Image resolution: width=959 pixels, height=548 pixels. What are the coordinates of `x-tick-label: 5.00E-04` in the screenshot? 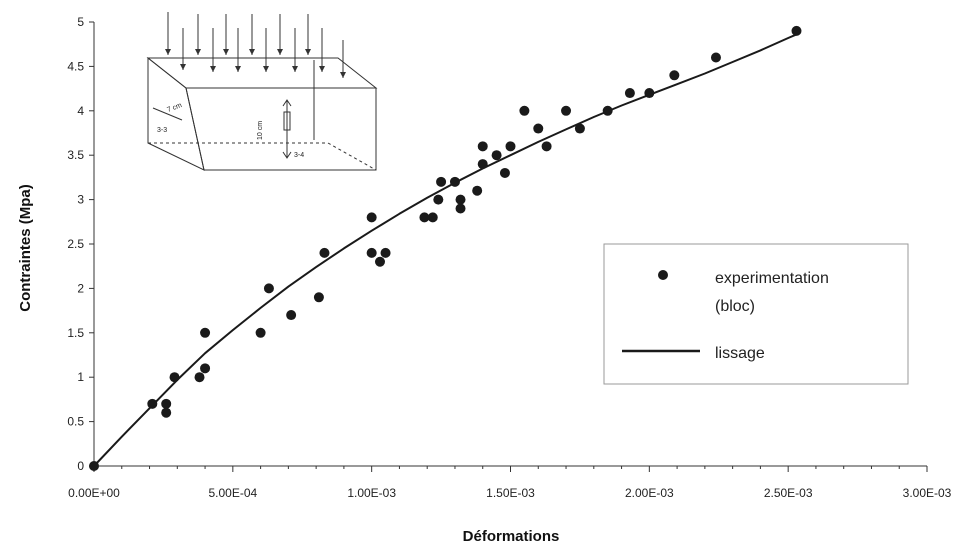 It's located at (232, 493).